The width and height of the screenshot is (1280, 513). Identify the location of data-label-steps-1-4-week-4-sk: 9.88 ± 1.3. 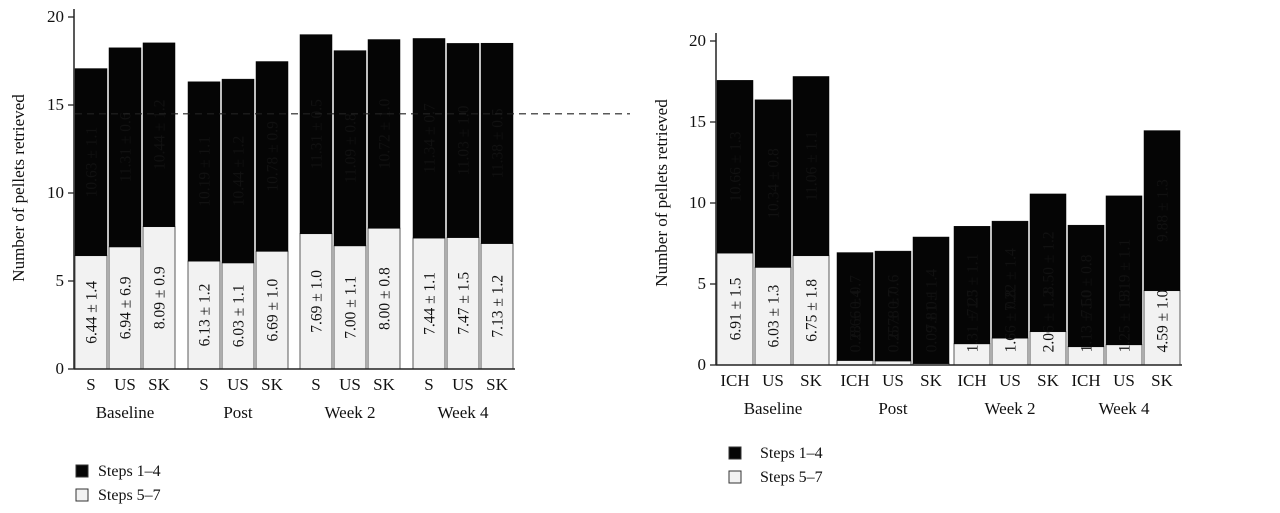
(1163, 210).